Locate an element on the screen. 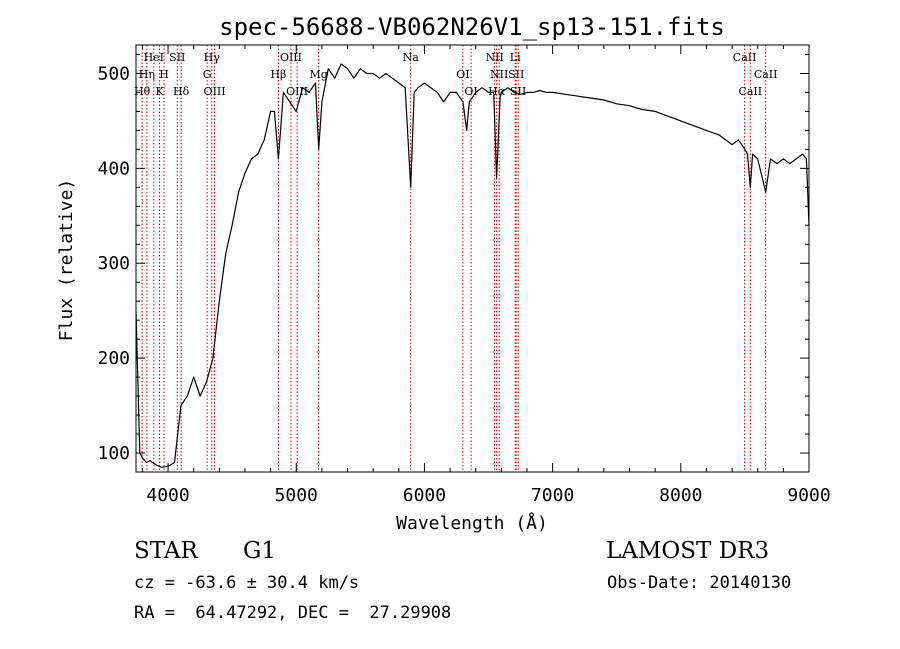 The width and height of the screenshot is (900, 649). line-marker-label: K is located at coordinates (159, 91).